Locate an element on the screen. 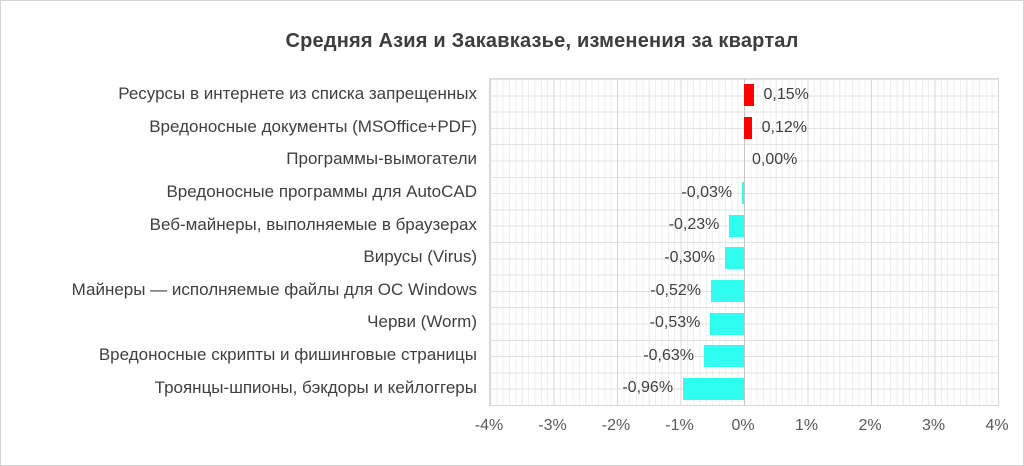 The width and height of the screenshot is (1024, 466). category-label: Программы-вымогатели is located at coordinates (381, 159).